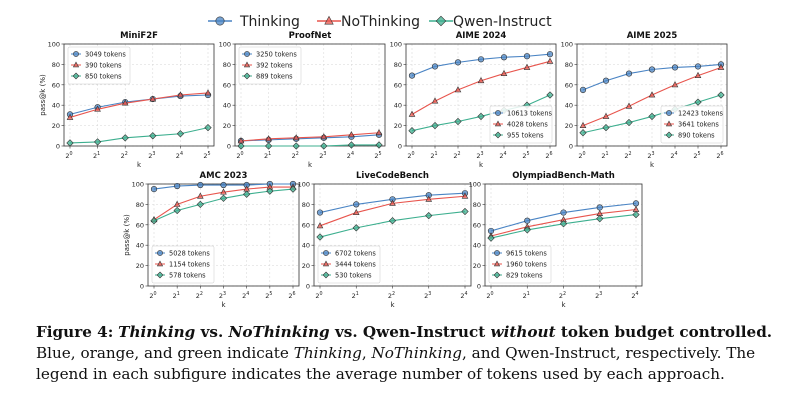  What do you see at coordinates (526, 265) in the screenshot?
I see `panel-legend-label: 1960 tokens` at bounding box center [526, 265].